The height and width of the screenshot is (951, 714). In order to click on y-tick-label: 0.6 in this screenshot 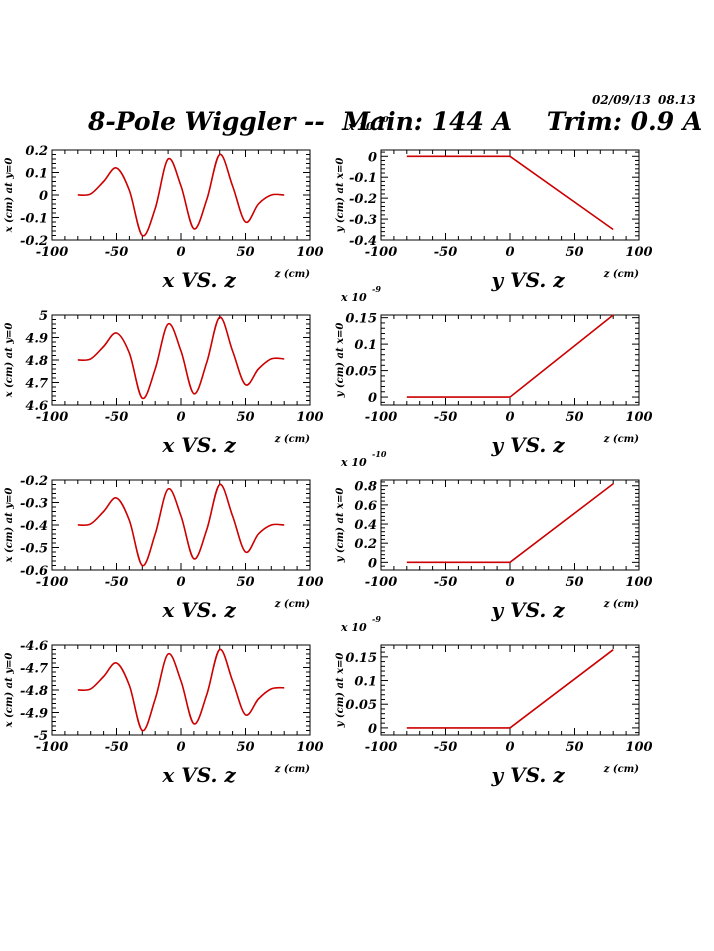, I will do `click(365, 506)`.